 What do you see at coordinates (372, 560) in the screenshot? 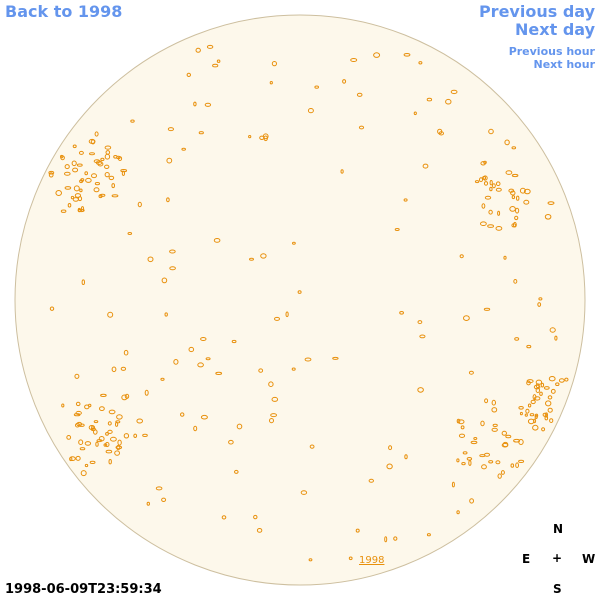
I see `year-link: 1998` at bounding box center [372, 560].